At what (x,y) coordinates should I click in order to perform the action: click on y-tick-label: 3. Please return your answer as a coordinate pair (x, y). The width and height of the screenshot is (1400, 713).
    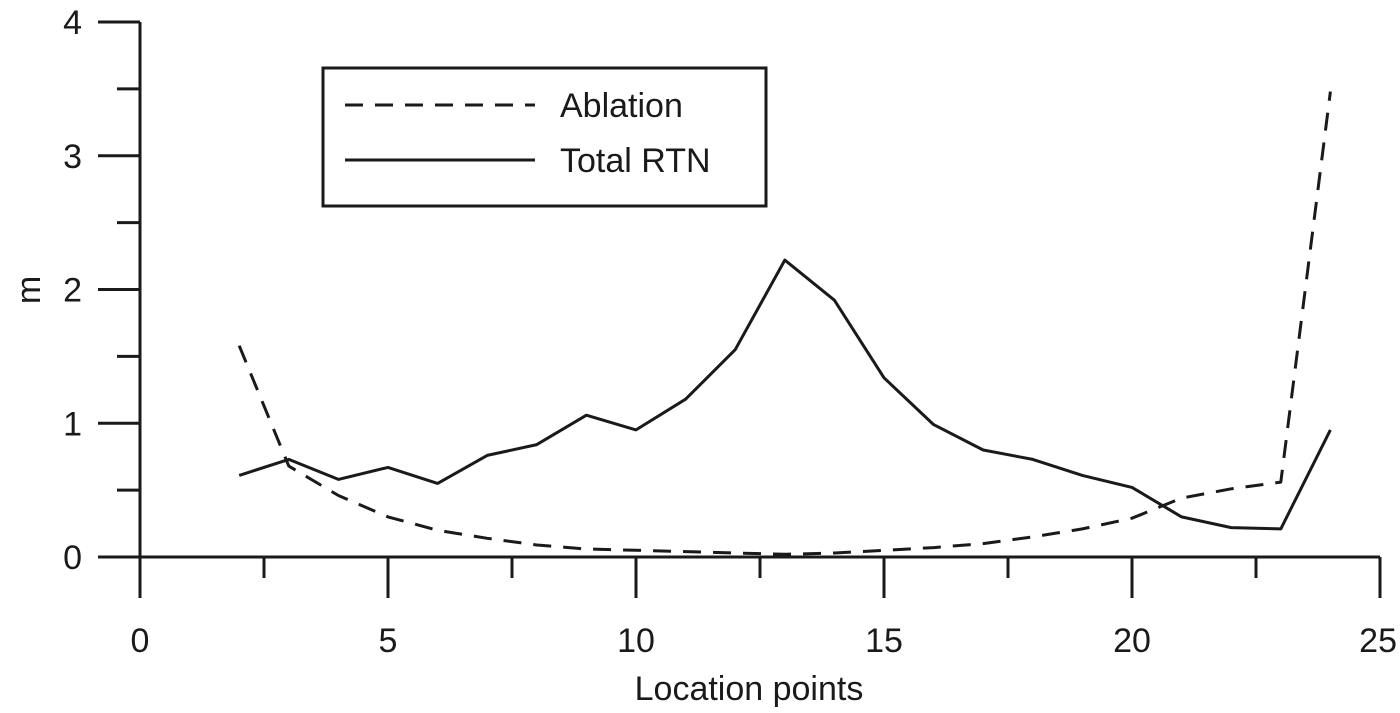
    Looking at the image, I should click on (72, 157).